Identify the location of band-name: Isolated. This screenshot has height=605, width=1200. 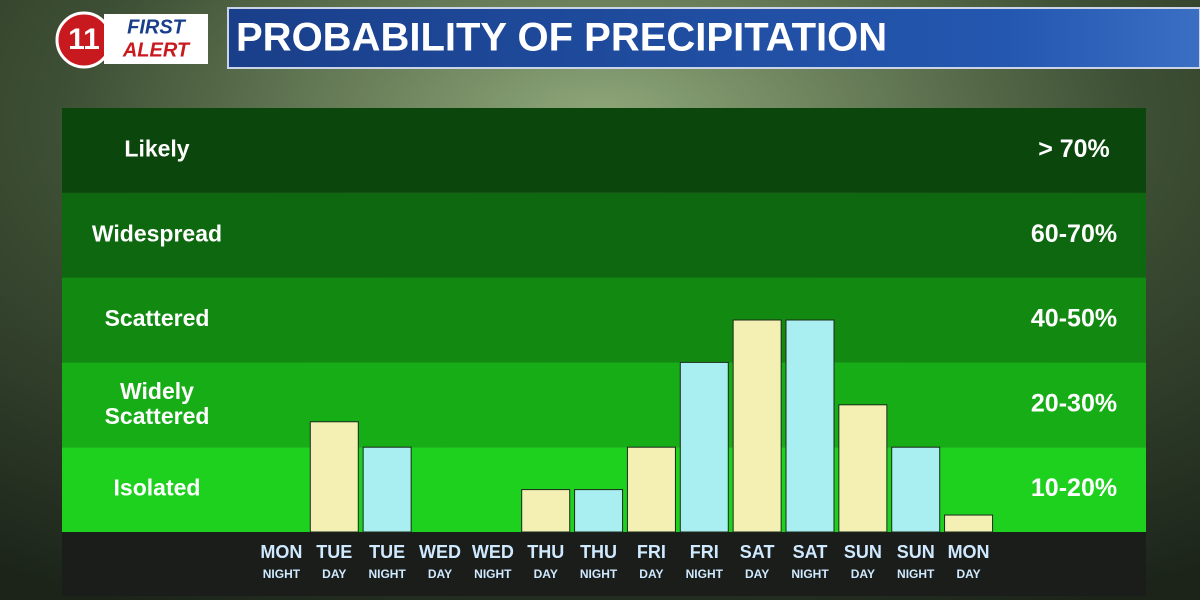
(157, 488).